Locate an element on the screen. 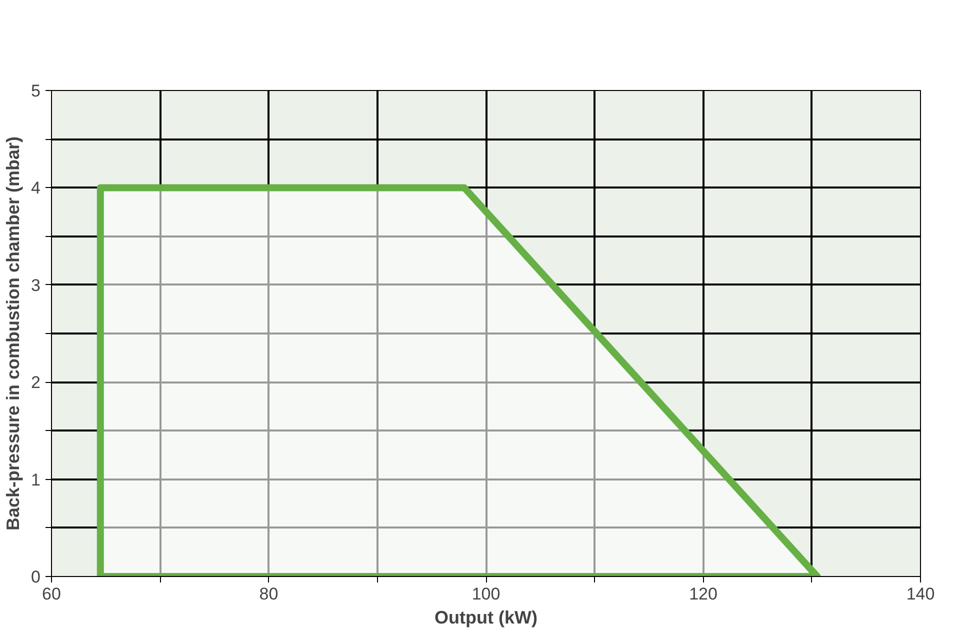 Image resolution: width=968 pixels, height=635 pixels. y-tick-label: 5 is located at coordinates (36, 91).